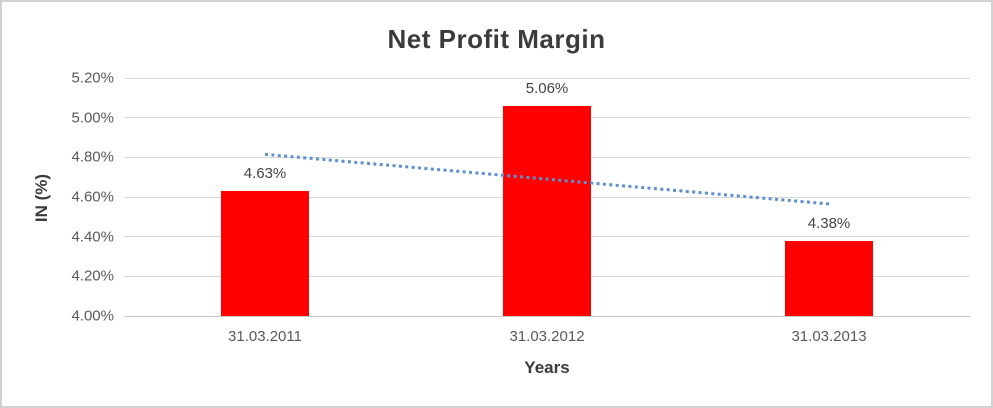  I want to click on bar-31.03.2012, so click(547, 210).